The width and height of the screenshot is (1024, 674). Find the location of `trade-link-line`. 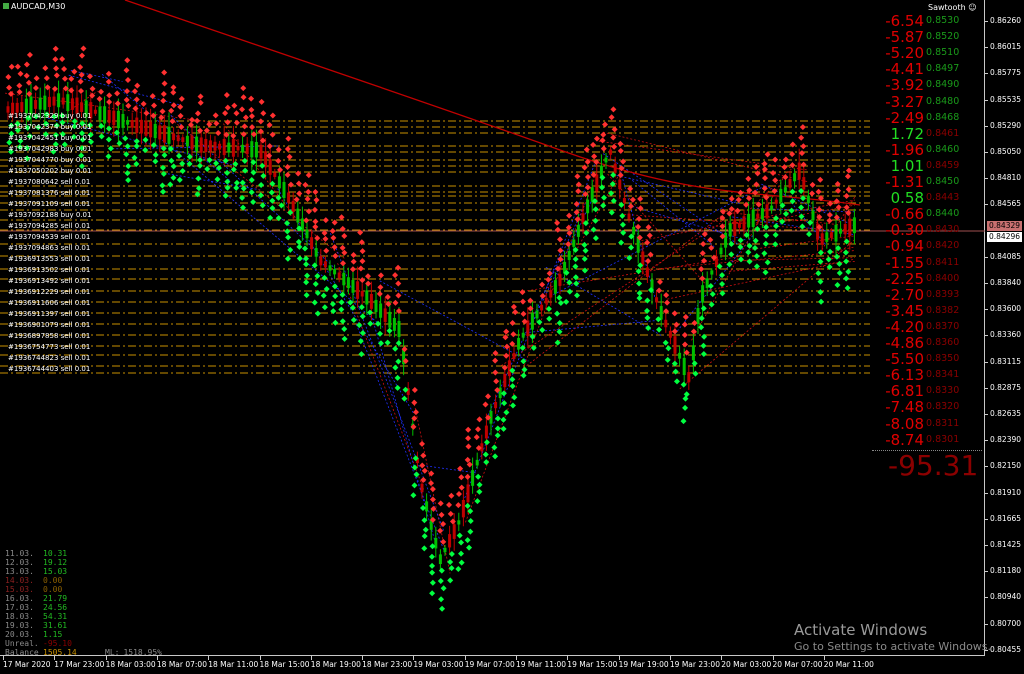

trade-link-line is located at coordinates (454, 321).